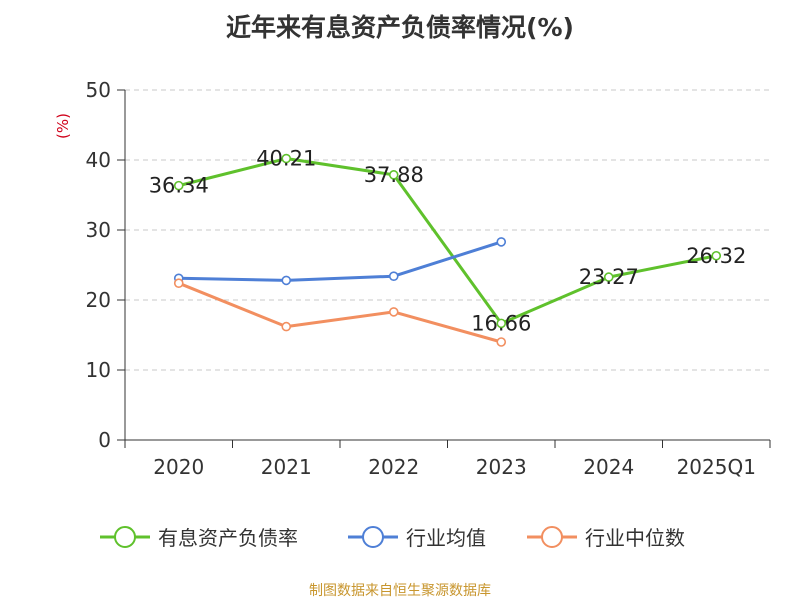 The width and height of the screenshot is (800, 600). Describe the element at coordinates (608, 467) in the screenshot. I see `x-tick-label: 2024` at that location.